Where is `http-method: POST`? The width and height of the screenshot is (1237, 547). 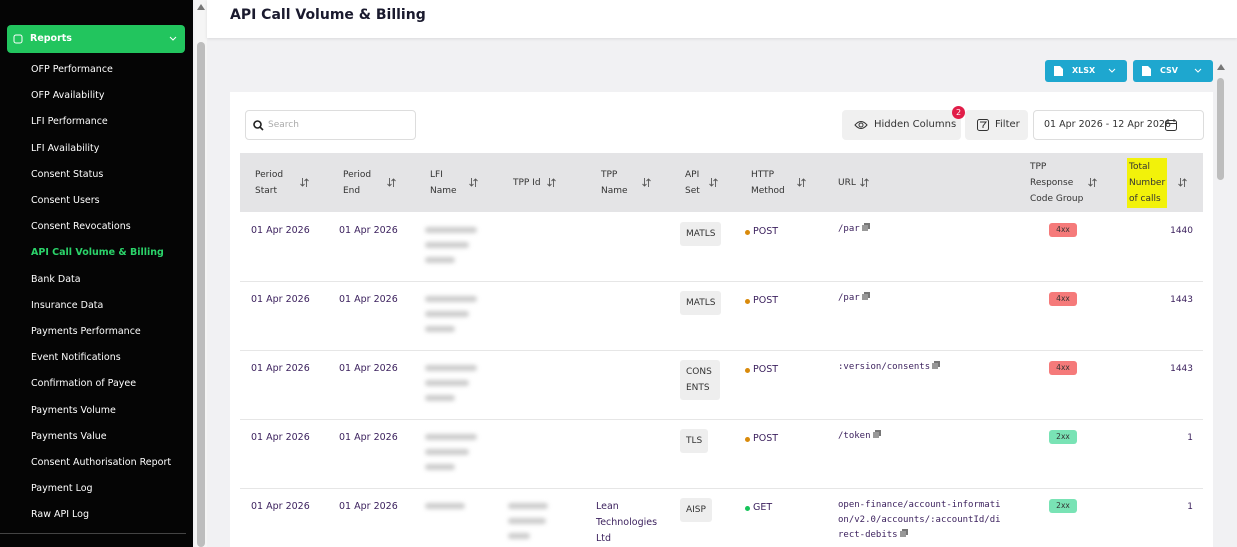
http-method: POST is located at coordinates (761, 301).